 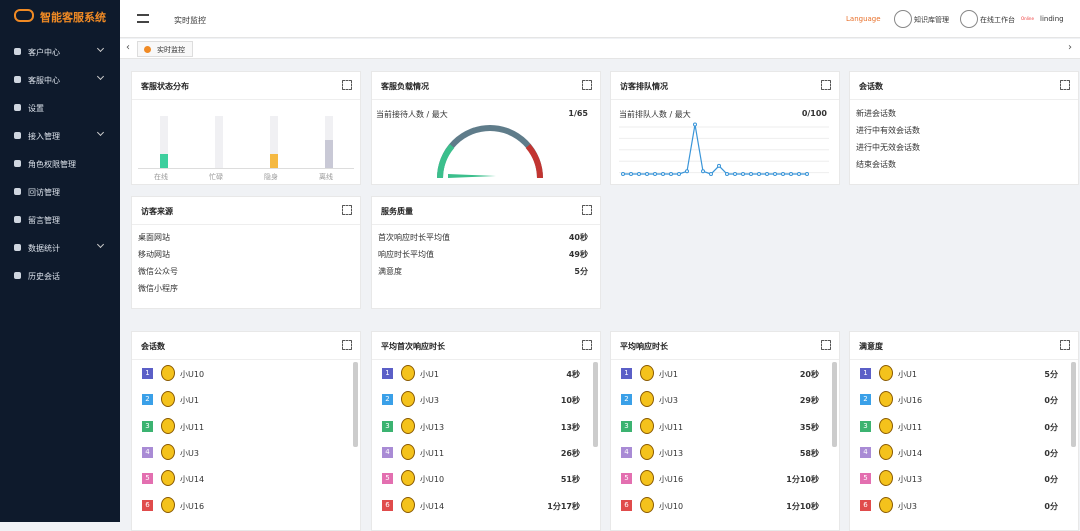 I want to click on tab: 实时监控, so click(x=165, y=49).